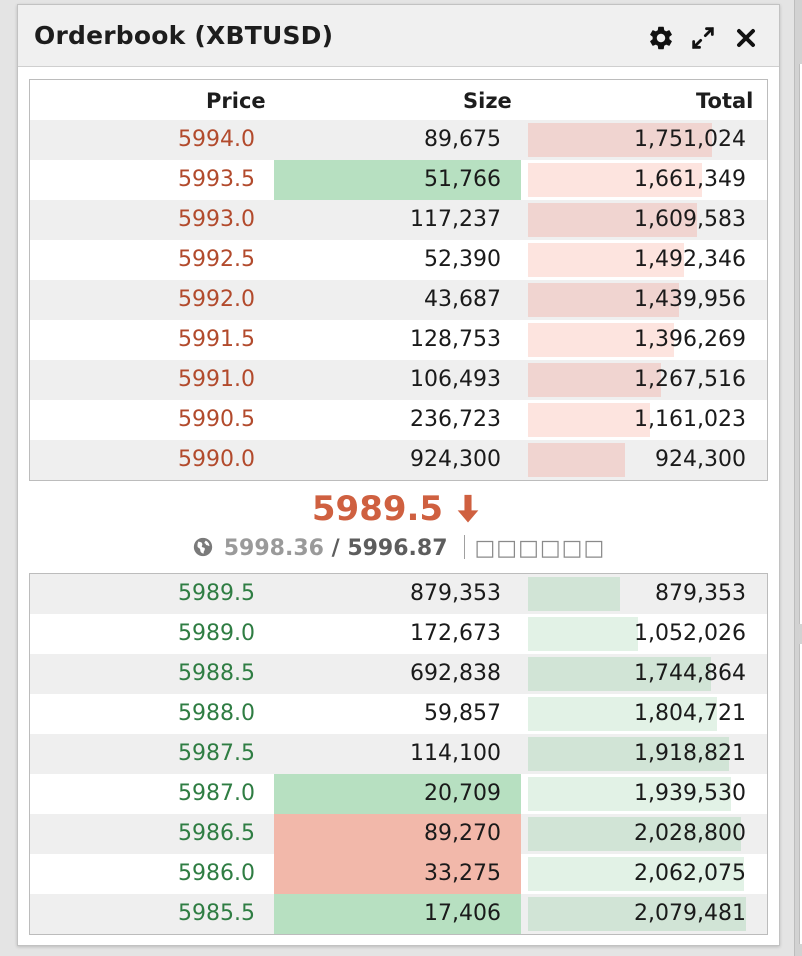 The width and height of the screenshot is (802, 956). What do you see at coordinates (746, 38) in the screenshot?
I see `close-icon` at bounding box center [746, 38].